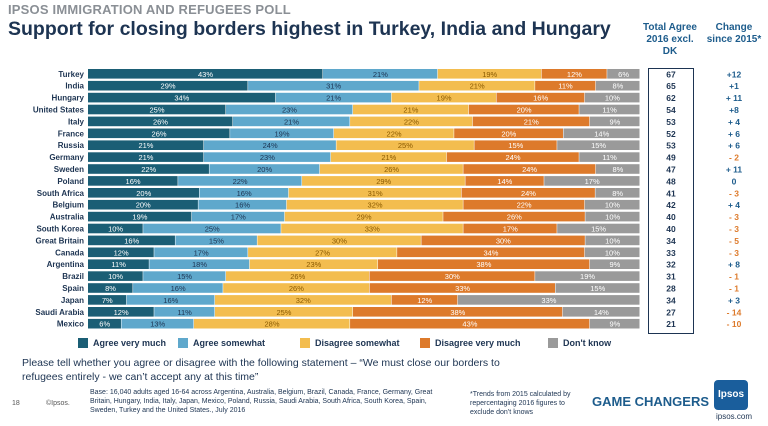  What do you see at coordinates (671, 122) in the screenshot?
I see `total-agree-value: 53` at bounding box center [671, 122].